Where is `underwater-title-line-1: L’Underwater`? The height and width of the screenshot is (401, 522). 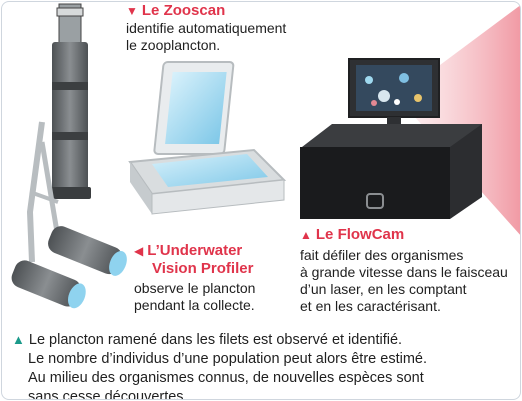
underwater-title-line-1: L’Underwater is located at coordinates (195, 250).